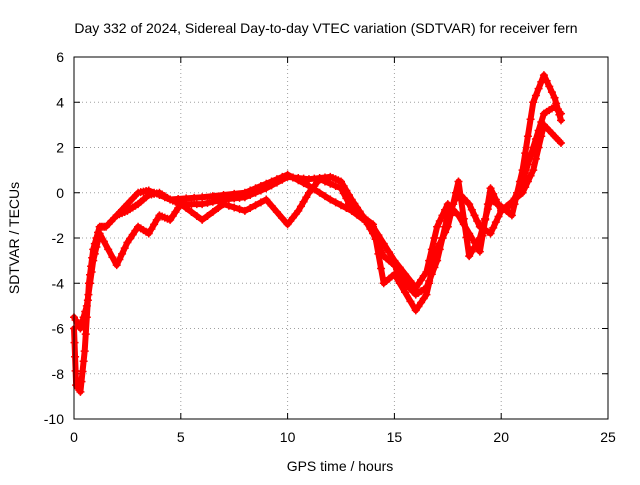 The width and height of the screenshot is (640, 485). I want to click on x-tick-label: 25, so click(608, 437).